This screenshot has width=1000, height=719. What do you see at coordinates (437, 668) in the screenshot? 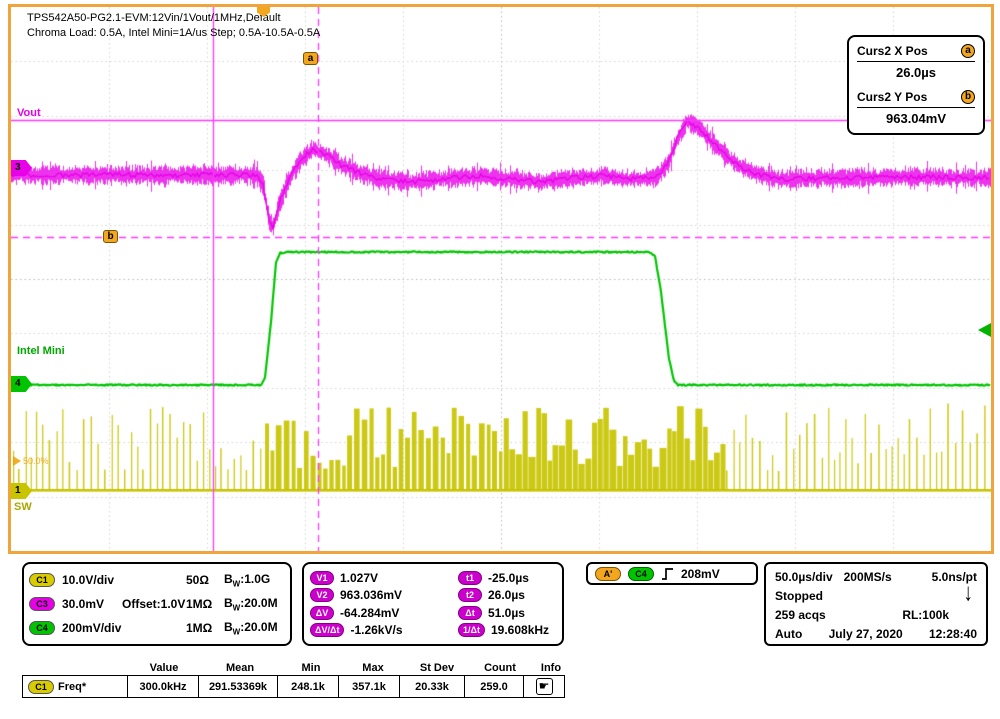
I see `header-stdev: St Dev` at bounding box center [437, 668].